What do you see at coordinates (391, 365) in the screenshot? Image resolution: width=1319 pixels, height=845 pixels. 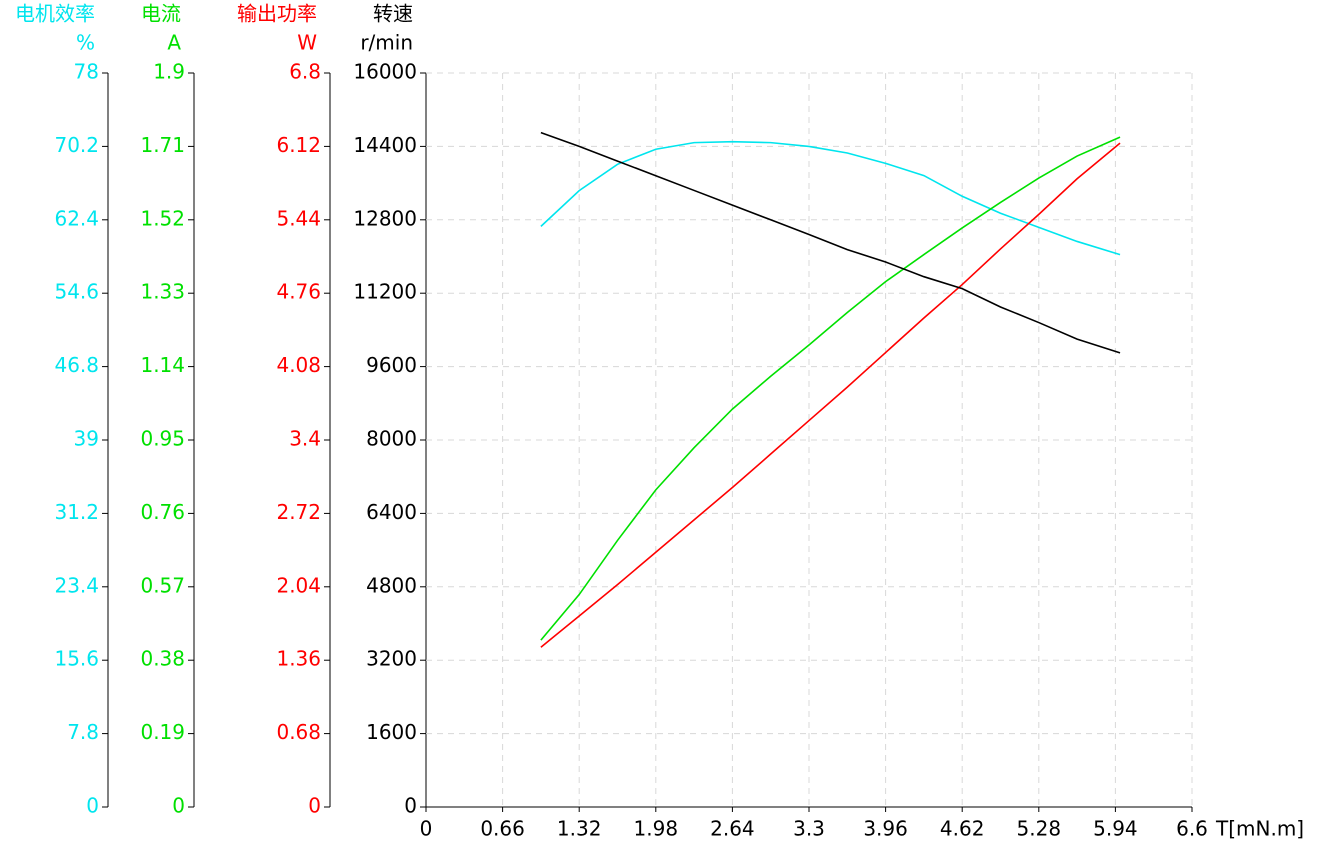 I see `y-tick-label: 9600` at bounding box center [391, 365].